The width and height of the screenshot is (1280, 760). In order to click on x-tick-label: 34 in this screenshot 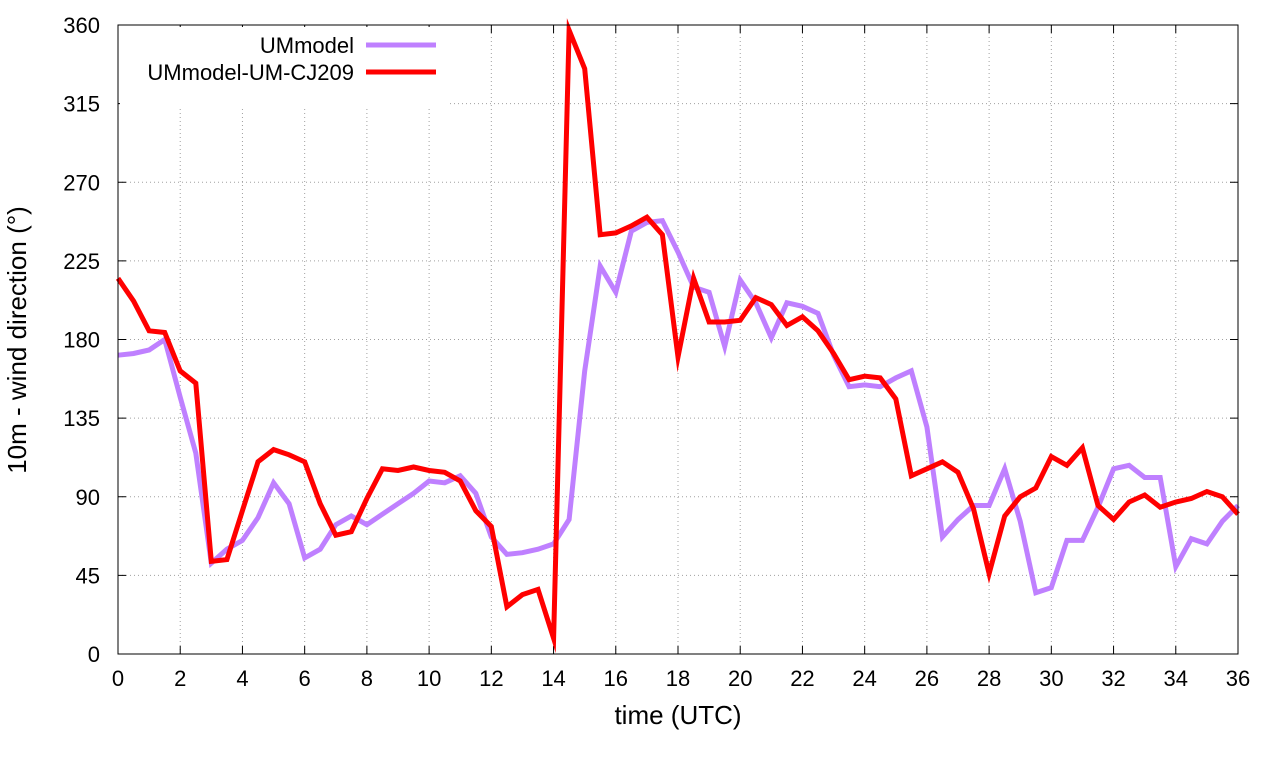, I will do `click(1176, 678)`.